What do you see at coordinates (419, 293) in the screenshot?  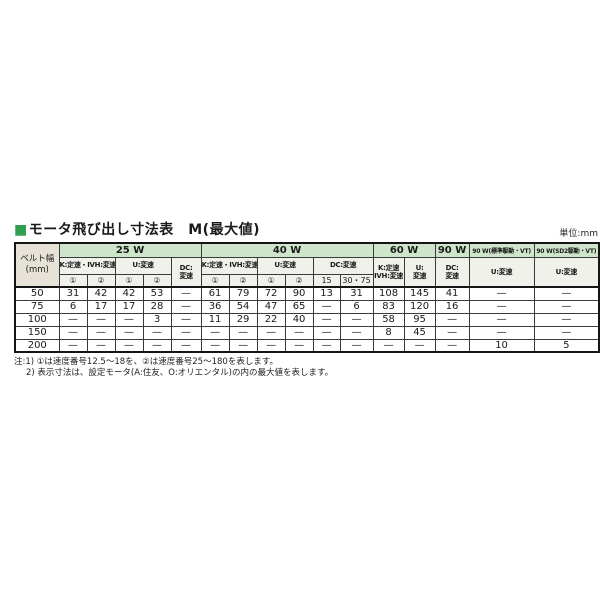 I see `value-cell: 145` at bounding box center [419, 293].